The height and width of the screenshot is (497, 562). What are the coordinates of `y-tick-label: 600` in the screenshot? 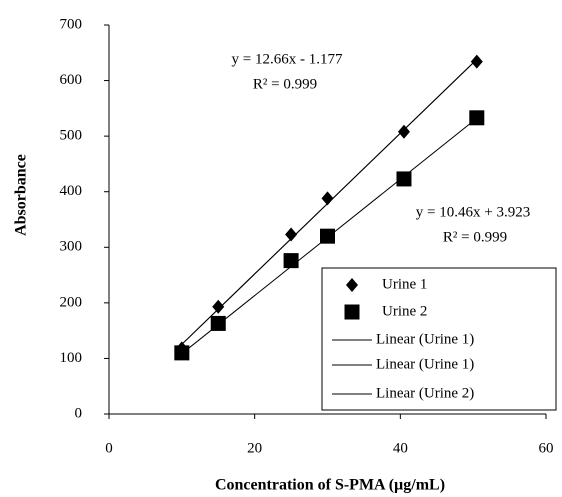 It's located at (71, 80).